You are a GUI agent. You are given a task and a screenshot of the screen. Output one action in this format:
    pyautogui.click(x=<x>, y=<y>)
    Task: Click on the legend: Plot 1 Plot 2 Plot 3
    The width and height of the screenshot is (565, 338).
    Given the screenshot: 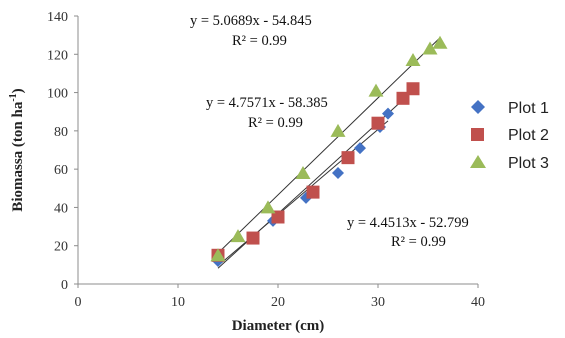 What is the action you would take?
    pyautogui.click(x=509, y=136)
    